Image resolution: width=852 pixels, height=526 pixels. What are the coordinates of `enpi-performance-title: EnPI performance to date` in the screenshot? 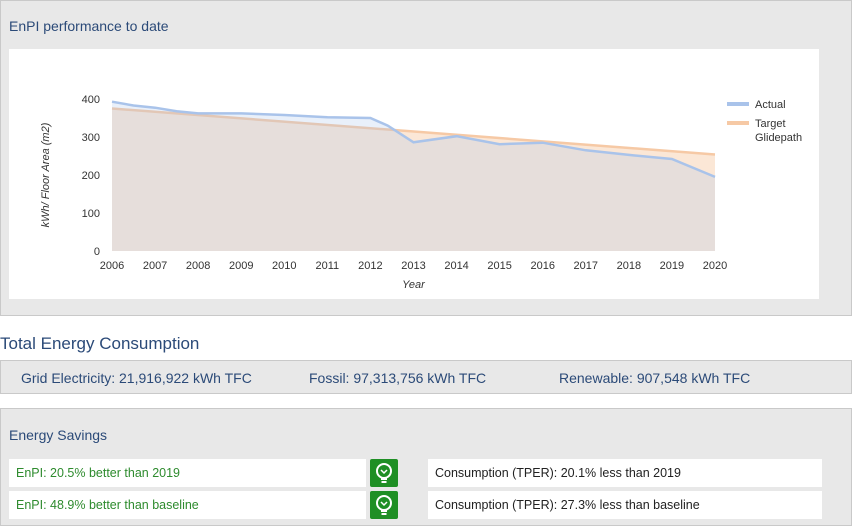 It's located at (89, 26).